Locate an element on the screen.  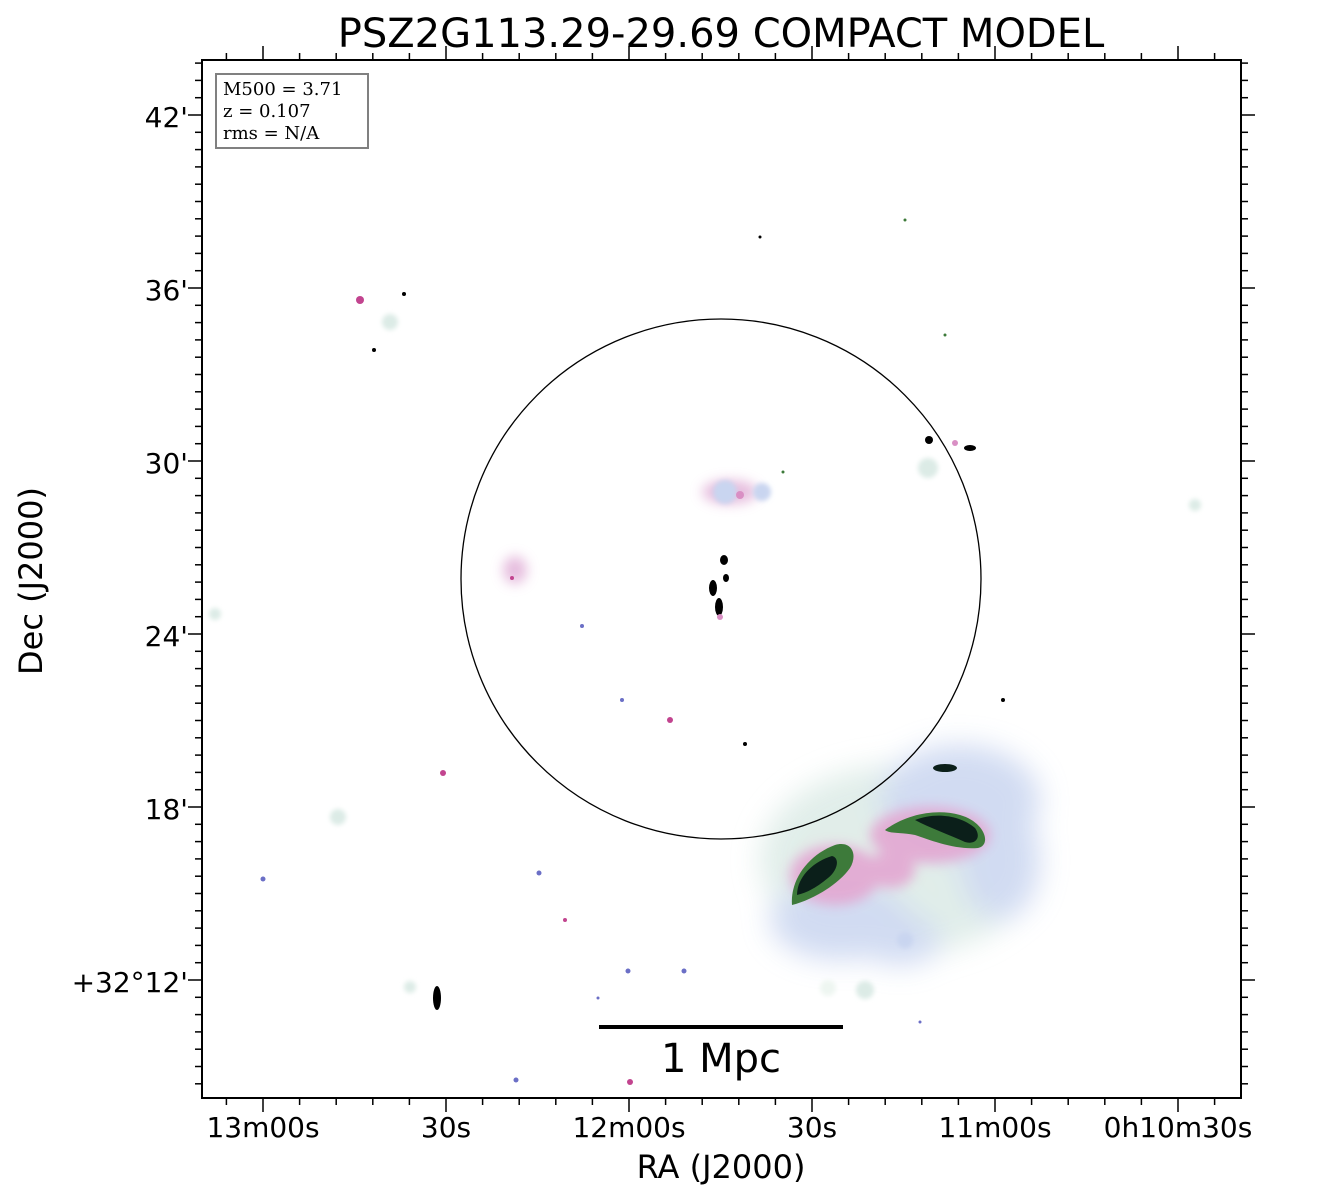
relic-structures is located at coordinates (888, 858).